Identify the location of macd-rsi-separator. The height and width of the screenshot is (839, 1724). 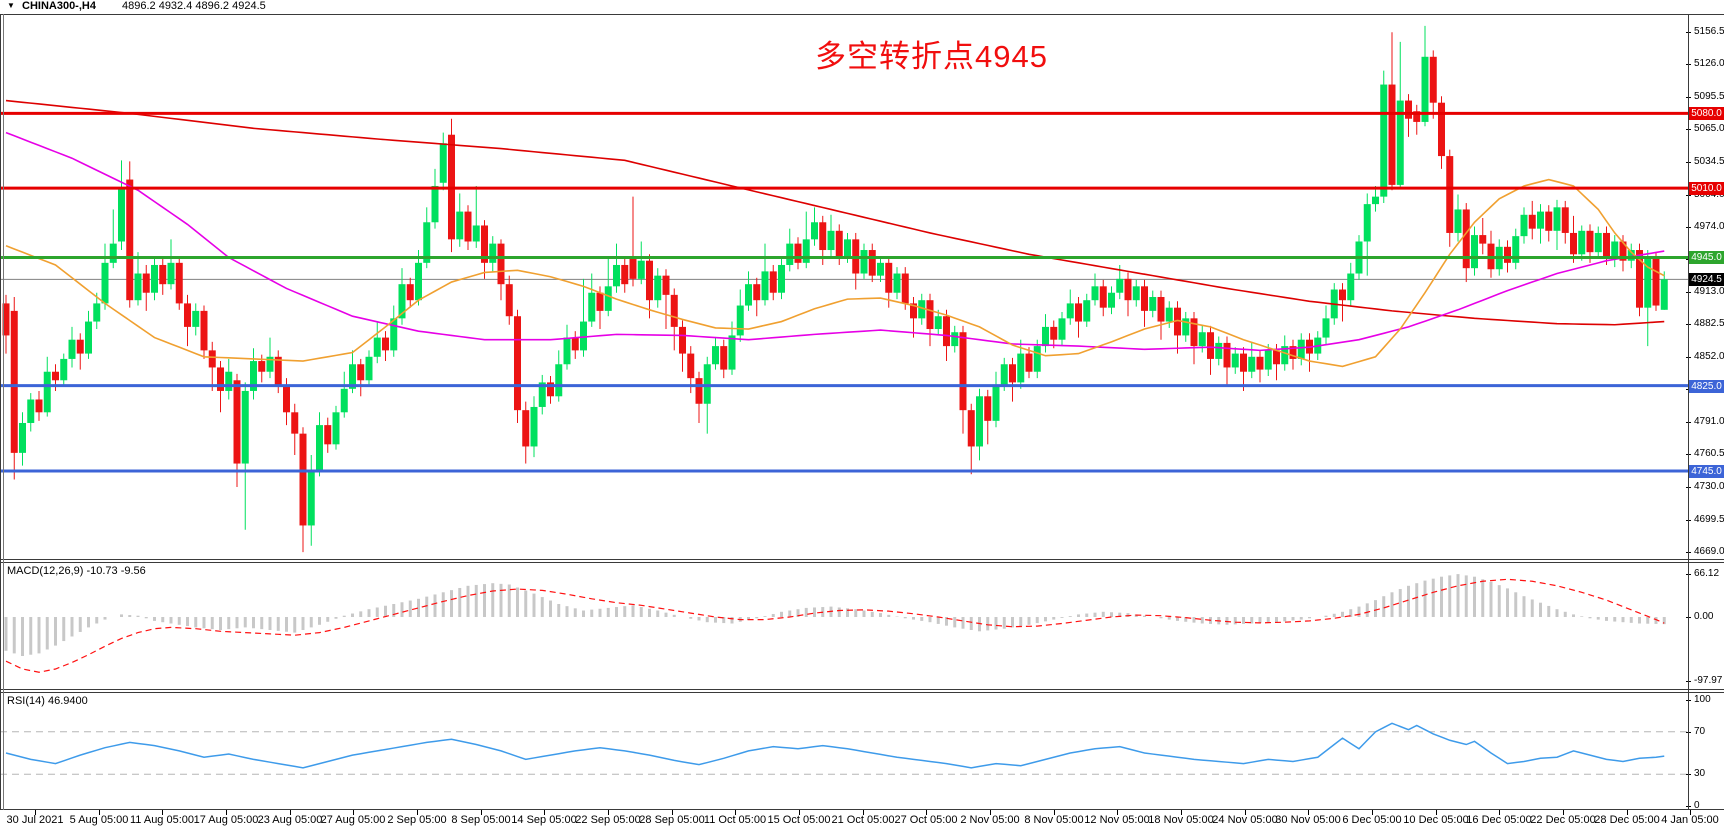
(862, 689).